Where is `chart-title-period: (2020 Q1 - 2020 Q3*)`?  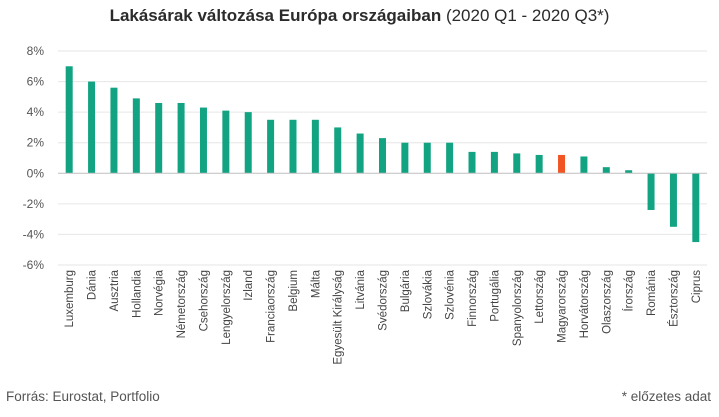 chart-title-period: (2020 Q1 - 2020 Q3*) is located at coordinates (525, 15).